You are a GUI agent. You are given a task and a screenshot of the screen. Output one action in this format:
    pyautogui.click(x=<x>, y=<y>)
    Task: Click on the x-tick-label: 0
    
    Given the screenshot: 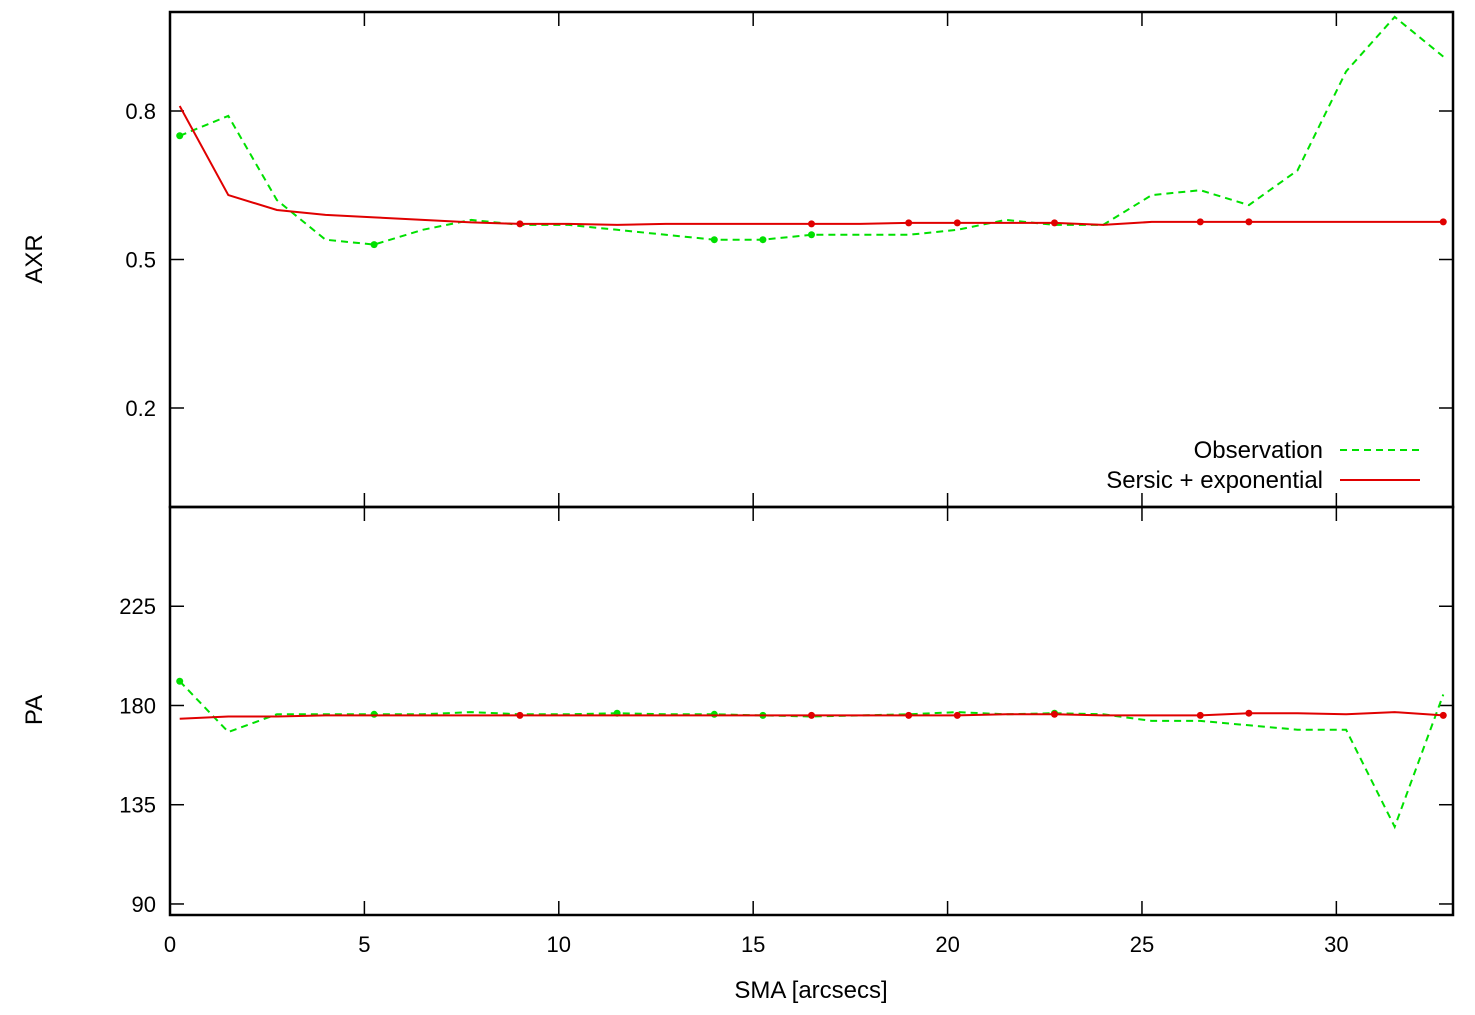 What is the action you would take?
    pyautogui.click(x=170, y=944)
    